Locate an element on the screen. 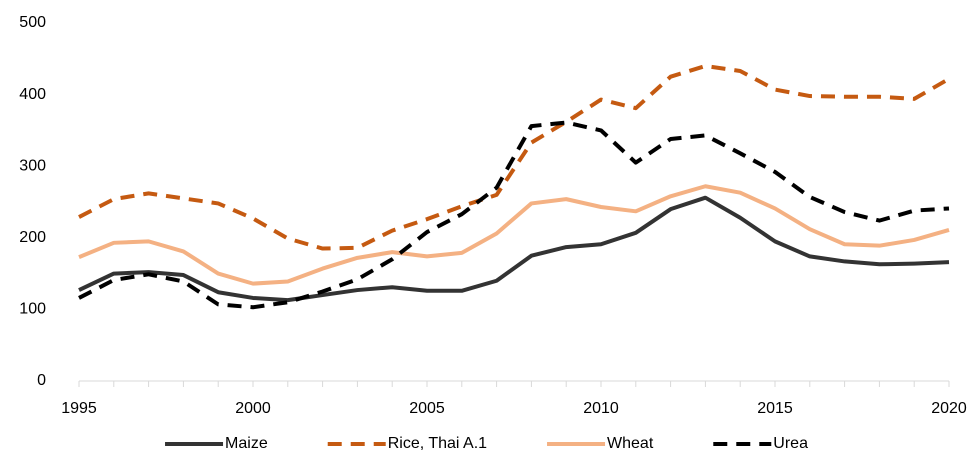 Image resolution: width=973 pixels, height=455 pixels. y-tick-label: 200 is located at coordinates (32, 237).